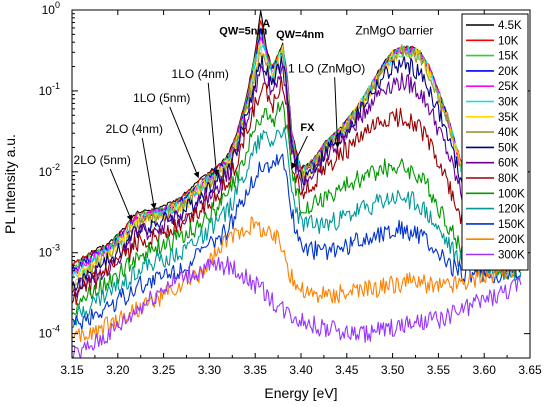 The height and width of the screenshot is (407, 550). I want to click on x-tick-label: 3.25, so click(164, 370).